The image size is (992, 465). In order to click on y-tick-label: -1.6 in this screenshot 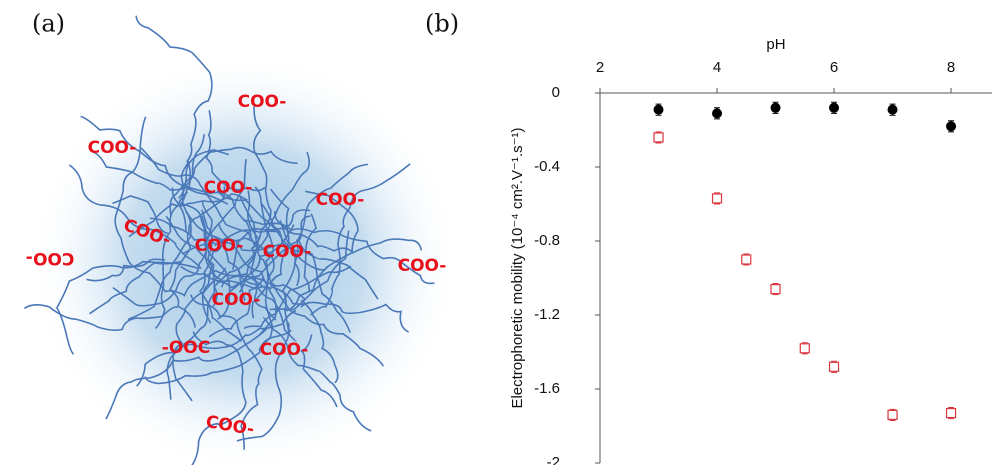, I will do `click(547, 388)`.